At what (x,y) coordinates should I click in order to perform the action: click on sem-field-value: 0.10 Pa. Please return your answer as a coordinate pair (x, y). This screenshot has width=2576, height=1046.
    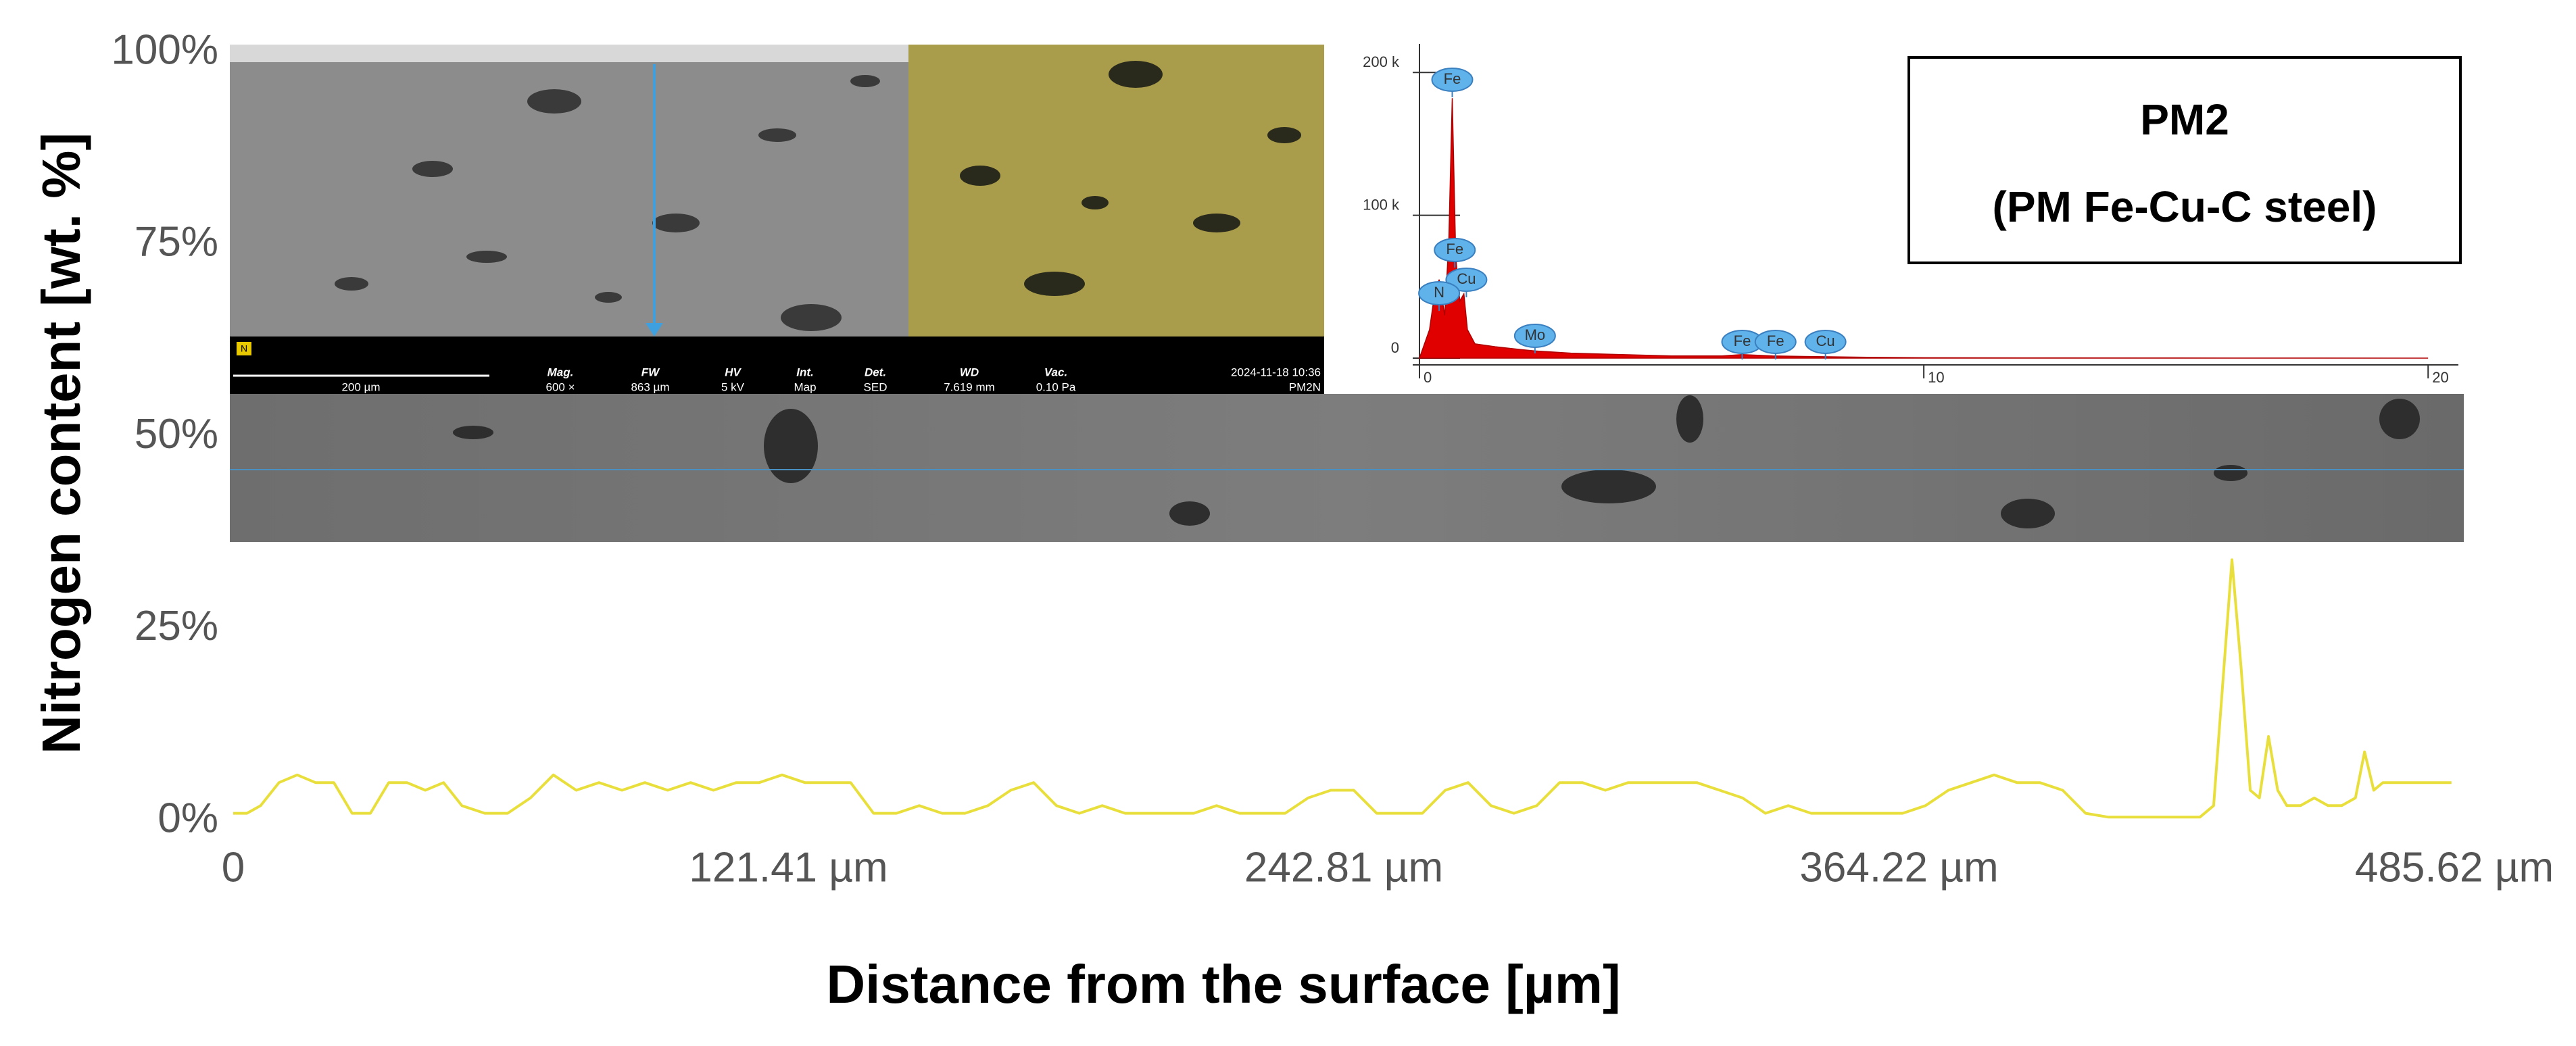
    Looking at the image, I should click on (1056, 387).